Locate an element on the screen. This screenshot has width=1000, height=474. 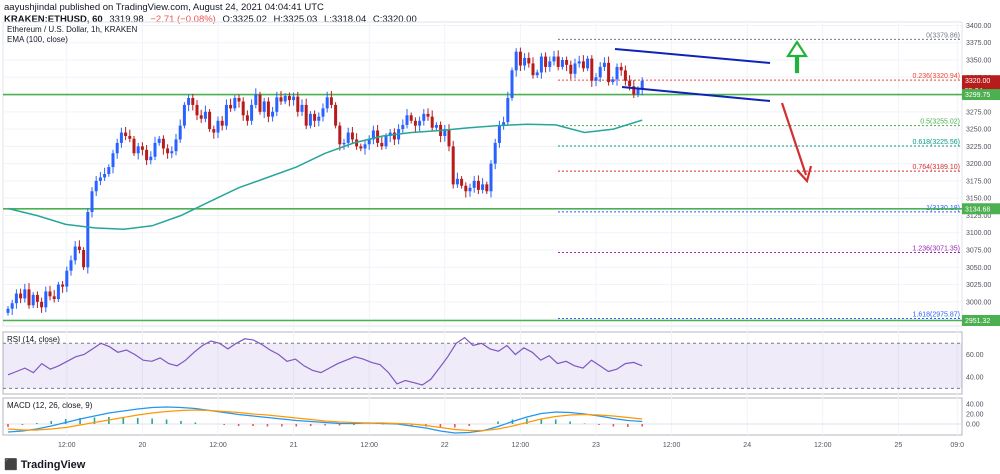
support-price-label-bg is located at coordinates (981, 209).